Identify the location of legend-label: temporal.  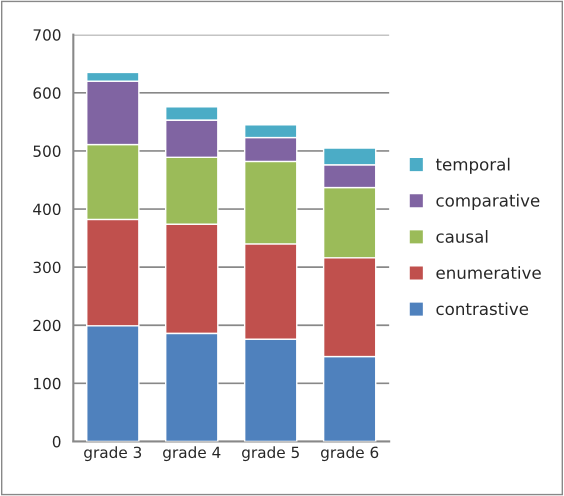
(473, 166).